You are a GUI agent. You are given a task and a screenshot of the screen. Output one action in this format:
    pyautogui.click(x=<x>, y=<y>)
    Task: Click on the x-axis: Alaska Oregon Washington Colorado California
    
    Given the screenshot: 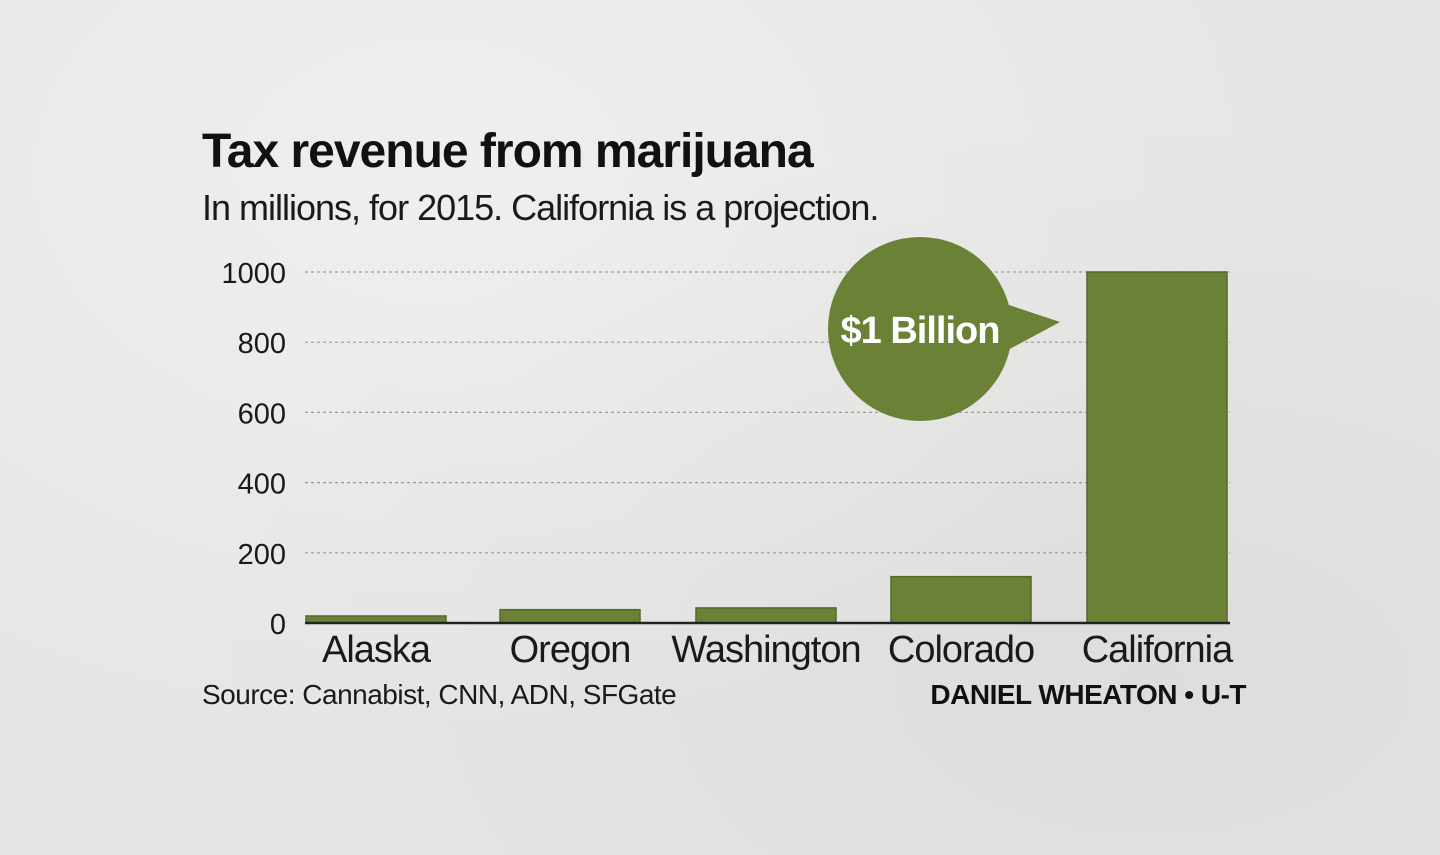 What is the action you would take?
    pyautogui.click(x=770, y=646)
    